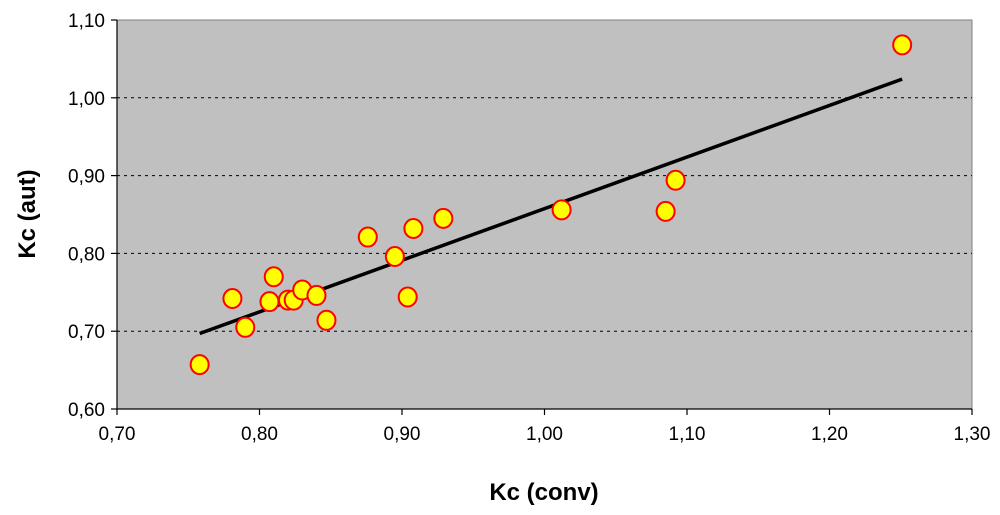 Image resolution: width=1000 pixels, height=515 pixels. I want to click on x-tick-label: 1,10, so click(687, 434).